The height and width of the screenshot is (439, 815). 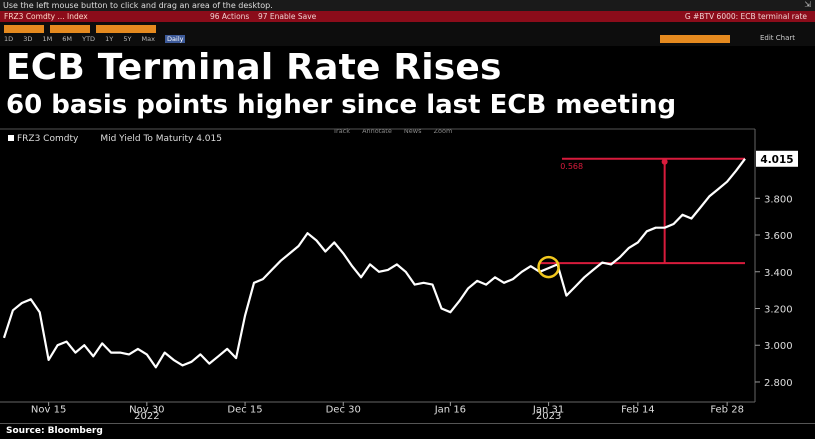 I want to click on last-value-box, so click(x=777, y=158).